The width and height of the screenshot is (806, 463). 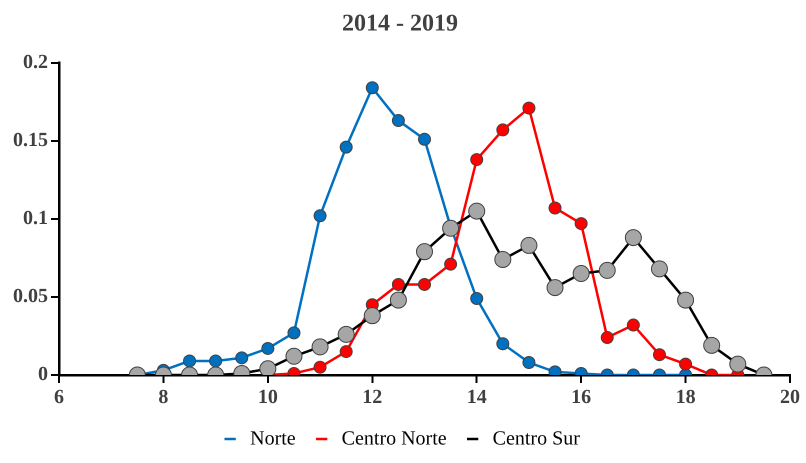 What do you see at coordinates (59, 397) in the screenshot?
I see `x-tick-label: 6` at bounding box center [59, 397].